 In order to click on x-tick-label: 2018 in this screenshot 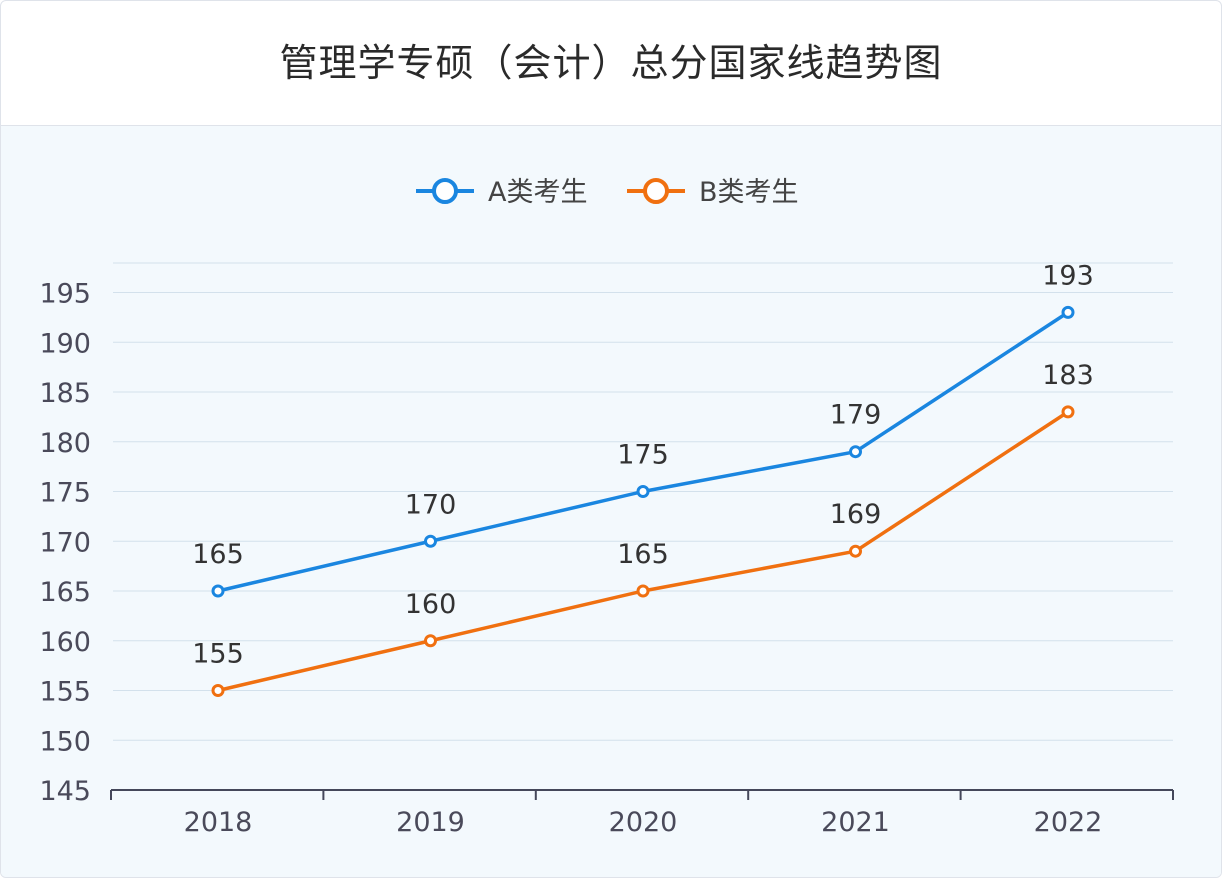, I will do `click(218, 822)`.